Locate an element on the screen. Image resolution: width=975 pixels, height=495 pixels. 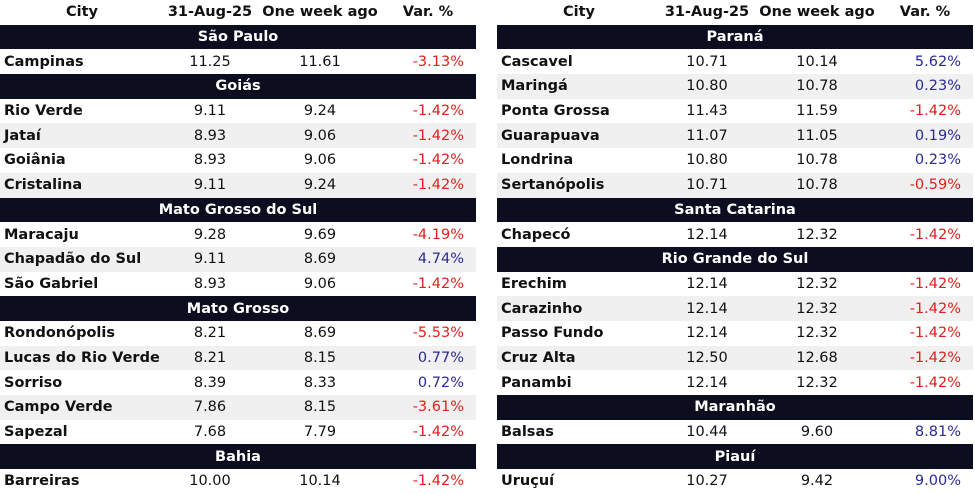
city-name: Barreiras is located at coordinates (42, 481).